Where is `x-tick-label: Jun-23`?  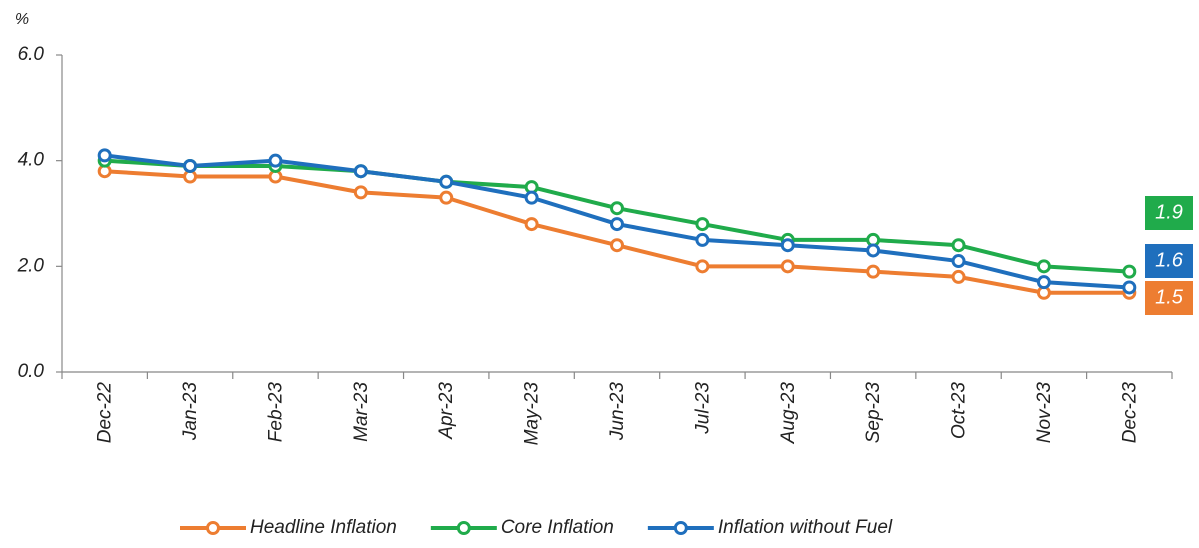 x-tick-label: Jun-23 is located at coordinates (617, 412).